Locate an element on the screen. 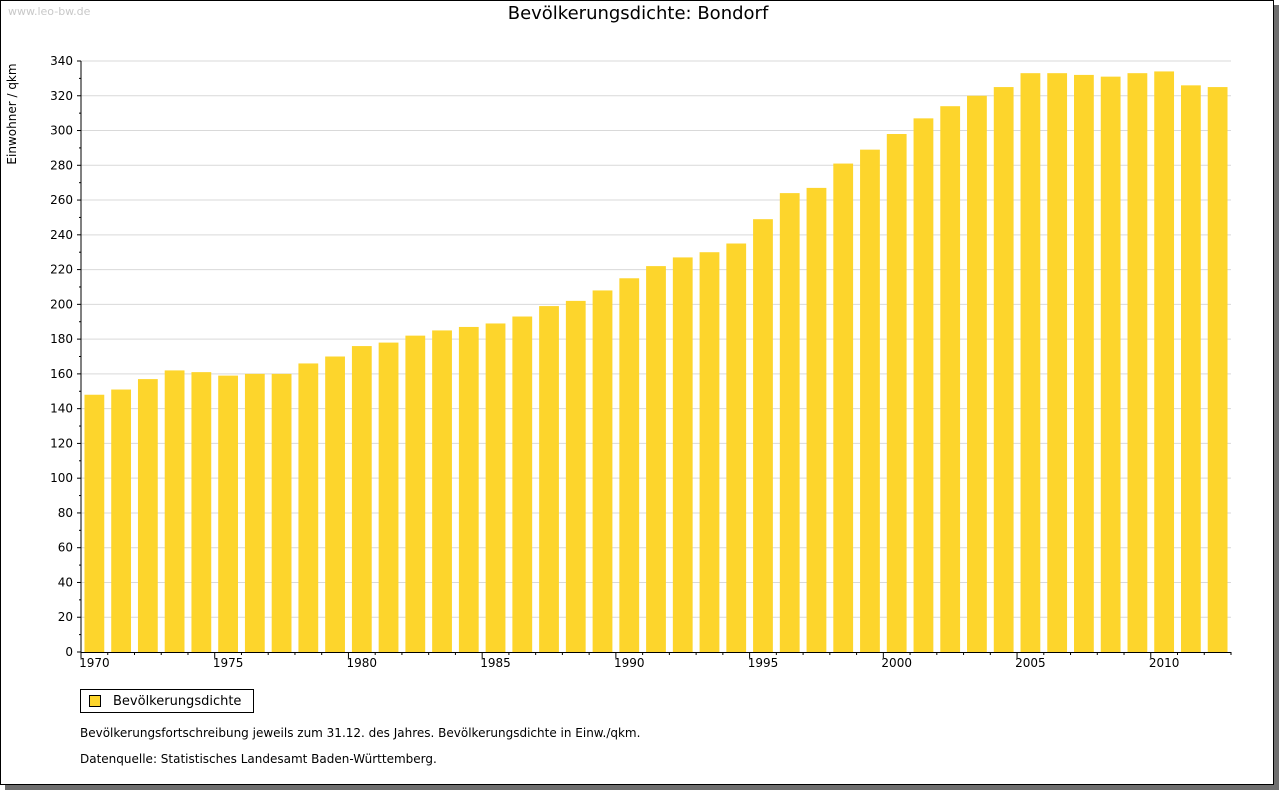 The height and width of the screenshot is (791, 1280). bar-1990 is located at coordinates (629, 465).